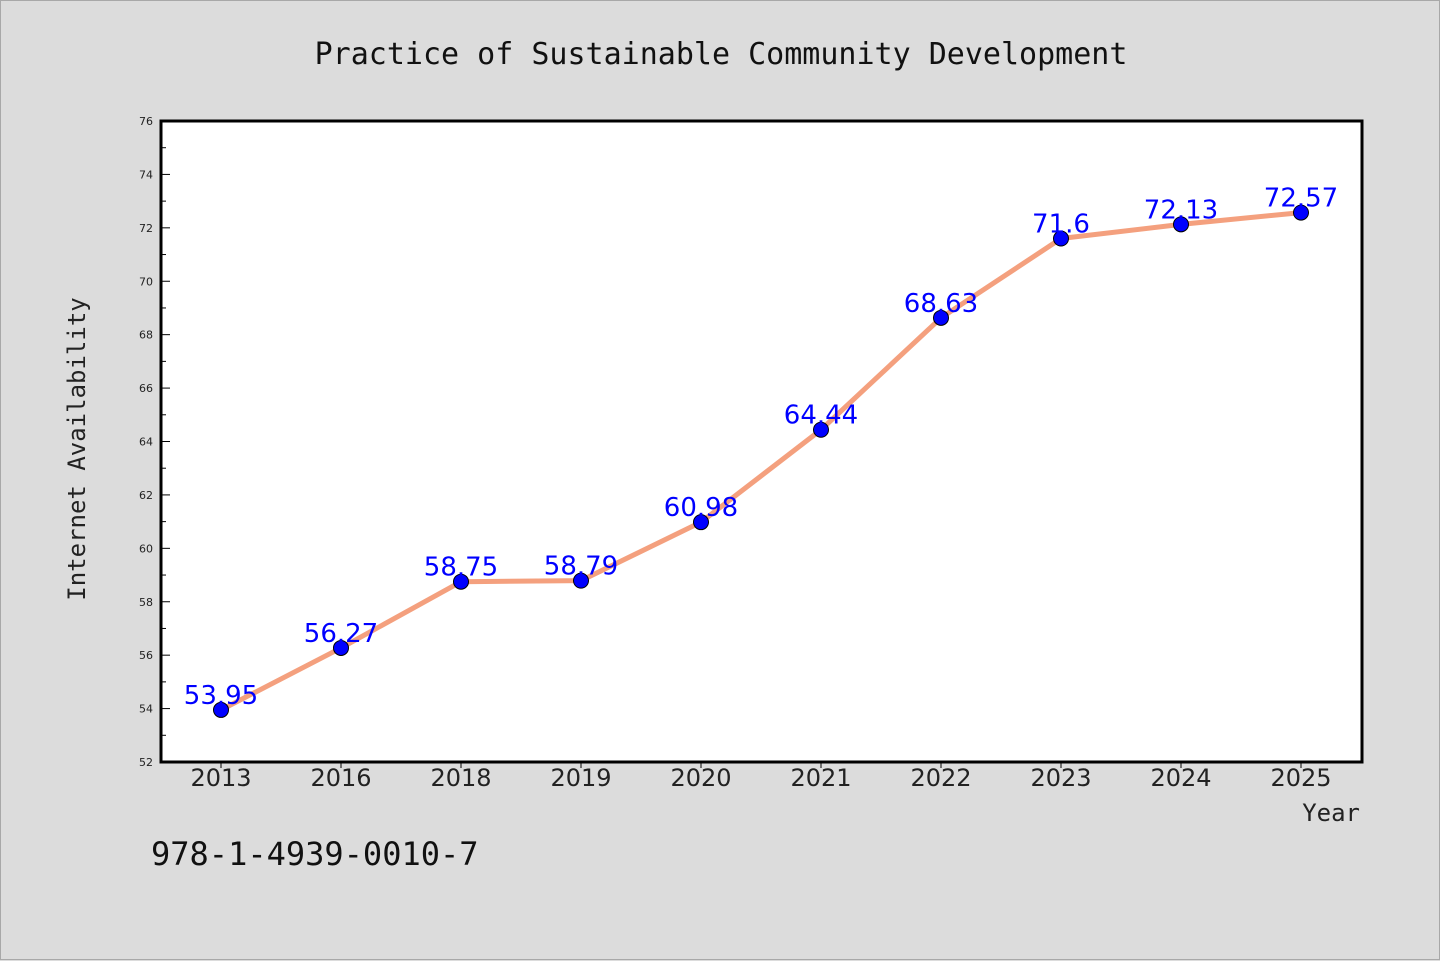 This screenshot has width=1440, height=961. I want to click on data-label: 71.6, so click(1061, 225).